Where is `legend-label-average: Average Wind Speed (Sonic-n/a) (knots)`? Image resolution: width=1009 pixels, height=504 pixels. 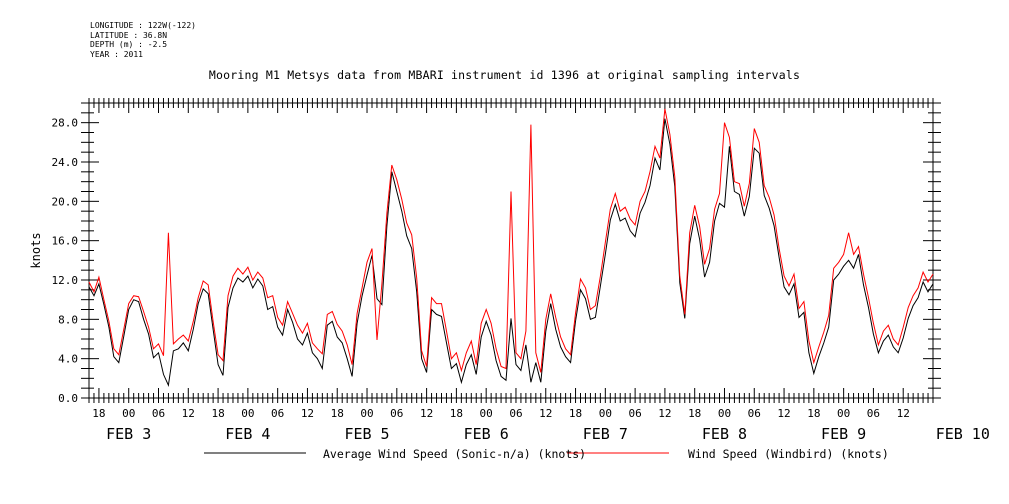 legend-label-average: Average Wind Speed (Sonic-n/a) (knots) is located at coordinates (455, 454).